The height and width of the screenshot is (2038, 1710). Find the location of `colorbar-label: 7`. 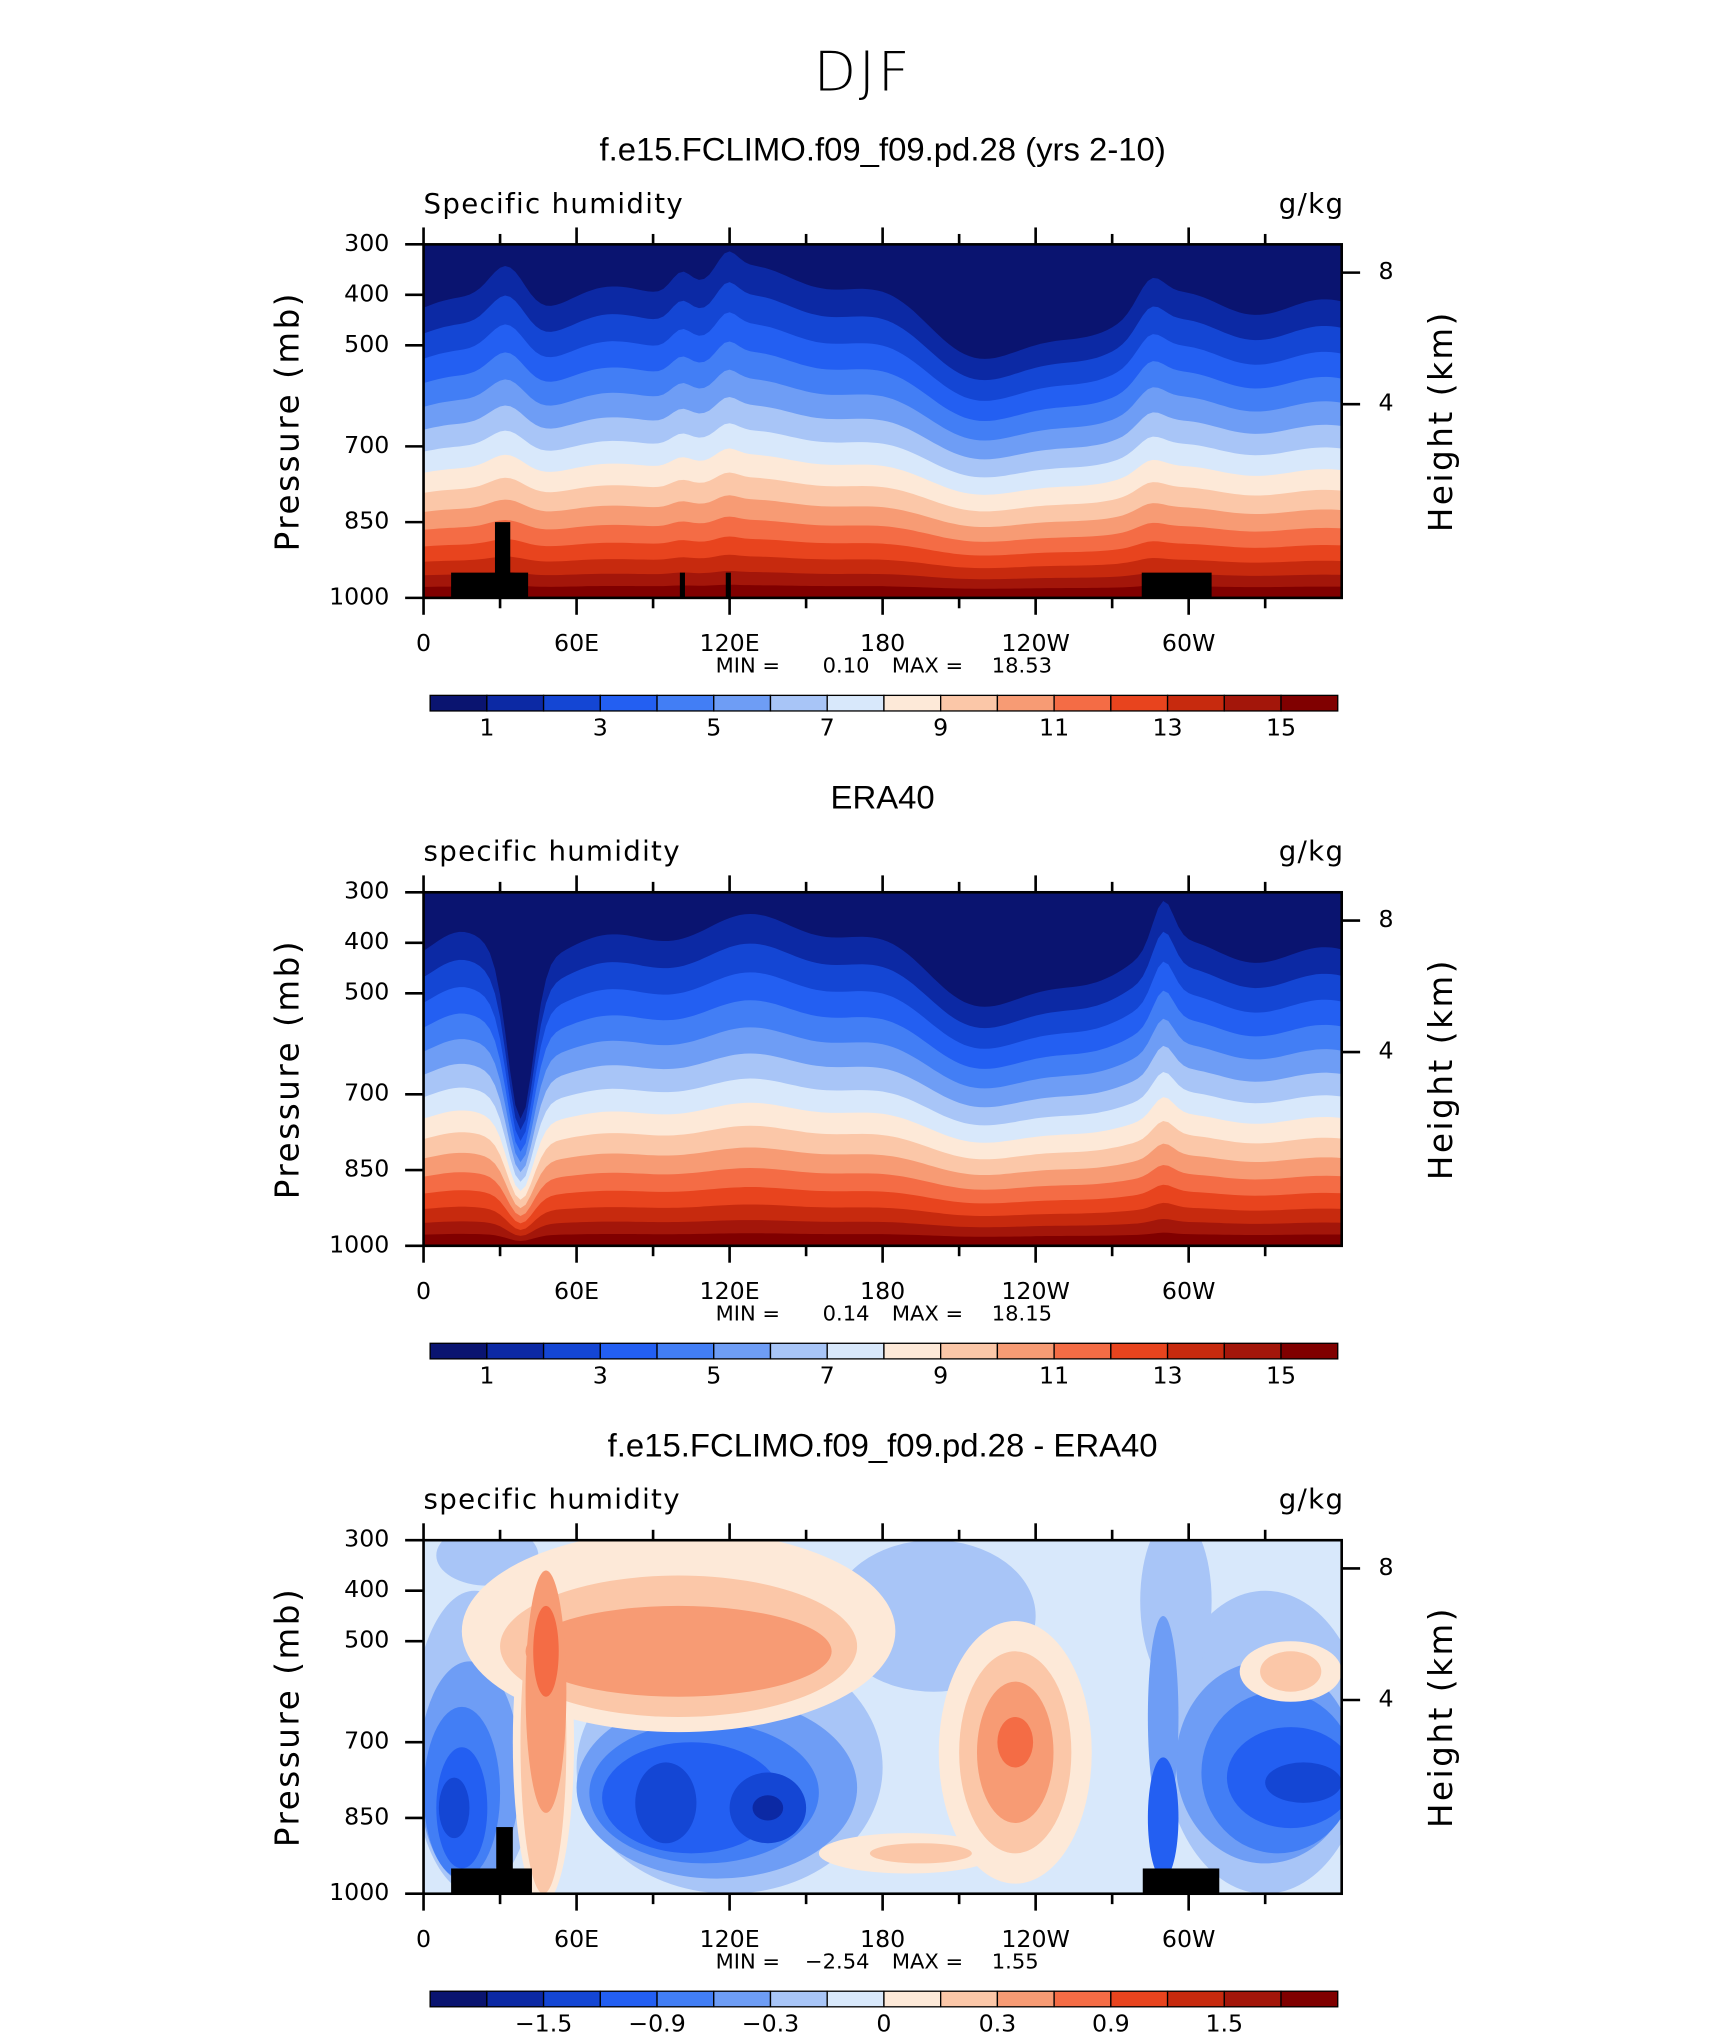

colorbar-label: 7 is located at coordinates (827, 728).